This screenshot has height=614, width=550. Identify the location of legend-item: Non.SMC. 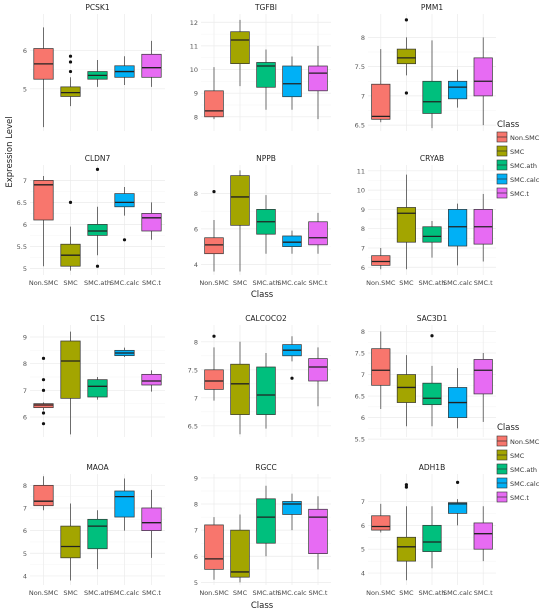
(518, 137).